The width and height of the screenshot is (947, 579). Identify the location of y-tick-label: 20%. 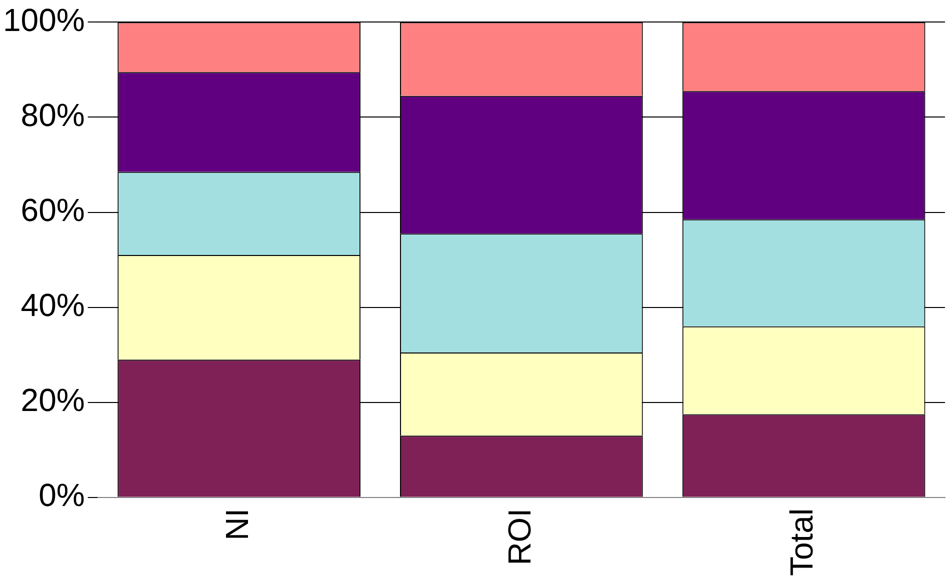
(52, 400).